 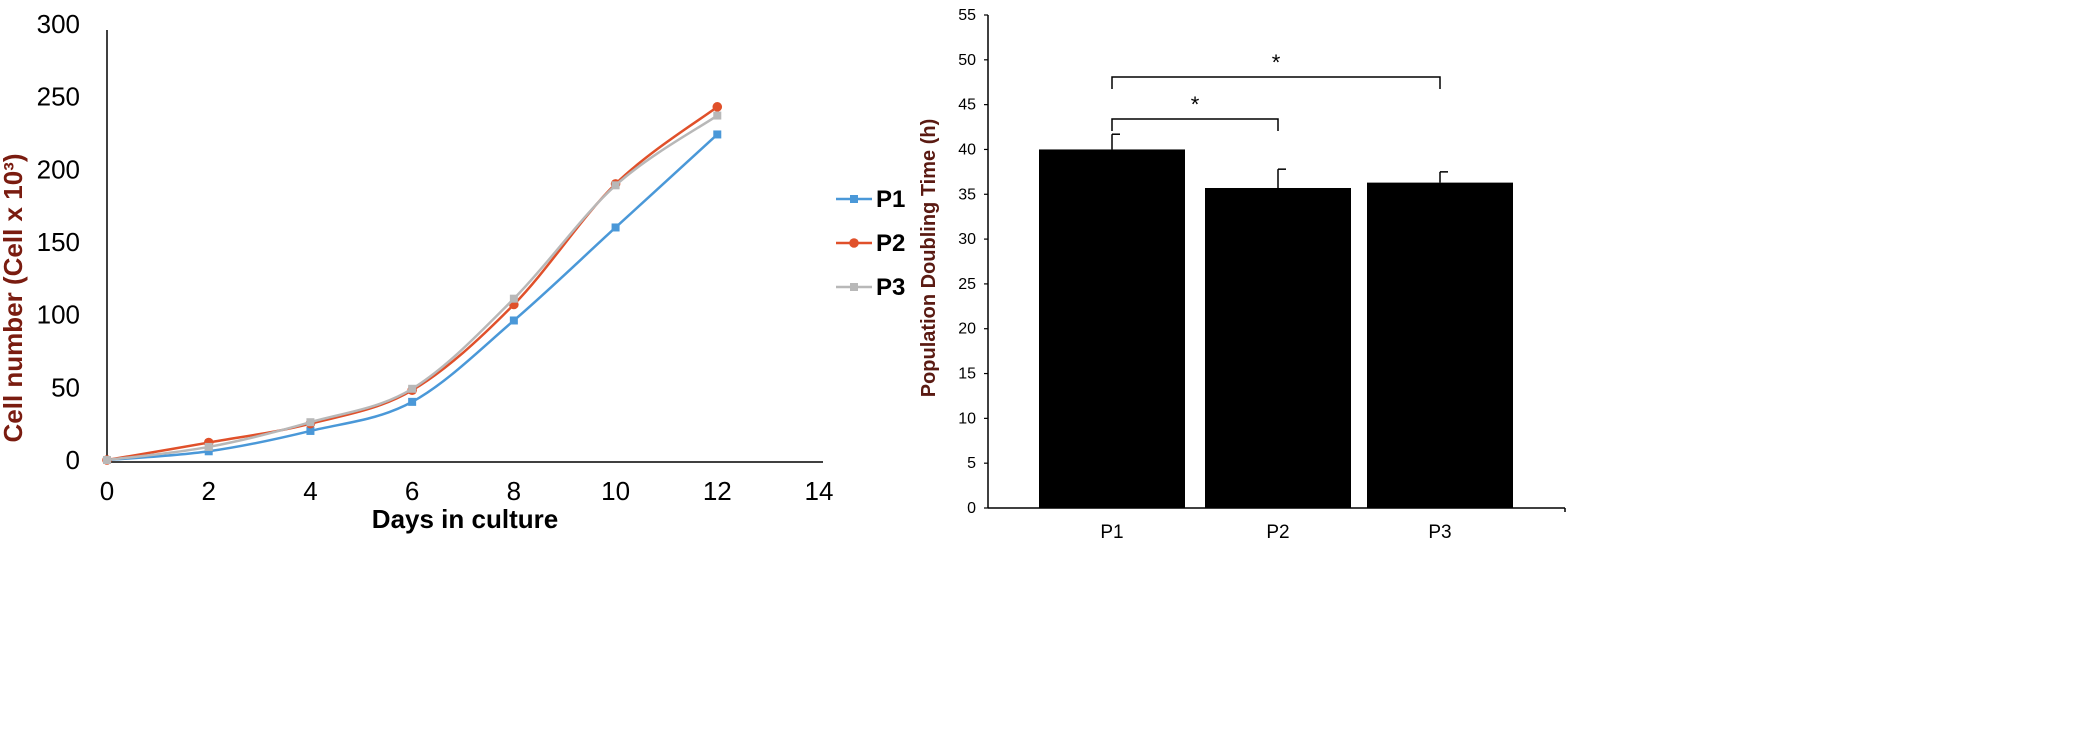 What do you see at coordinates (971, 508) in the screenshot?
I see `right-y-tick-label: 0` at bounding box center [971, 508].